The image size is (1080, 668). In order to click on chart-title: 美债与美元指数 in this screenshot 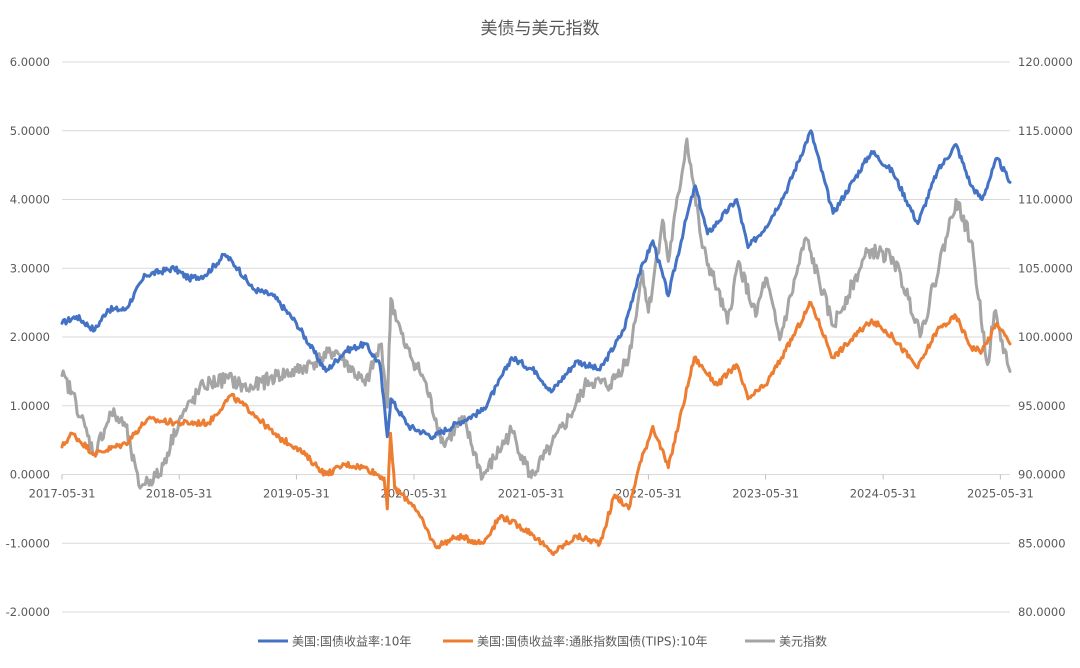, I will do `click(540, 29)`.